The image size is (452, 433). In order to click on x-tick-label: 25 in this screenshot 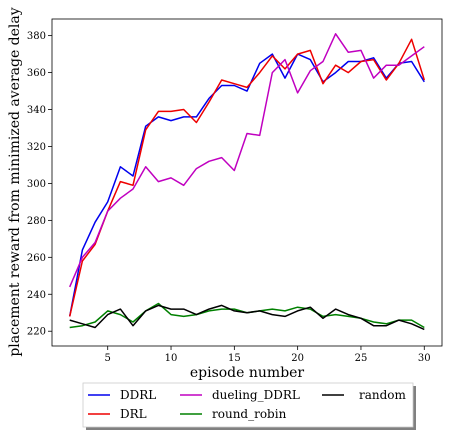, I will do `click(361, 358)`.